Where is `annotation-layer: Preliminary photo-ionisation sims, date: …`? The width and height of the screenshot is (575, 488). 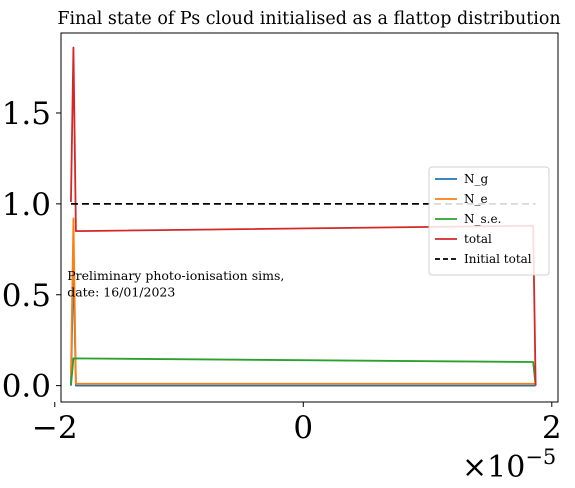
annotation-layer: Preliminary photo-ionisation sims, date: … is located at coordinates (175, 283).